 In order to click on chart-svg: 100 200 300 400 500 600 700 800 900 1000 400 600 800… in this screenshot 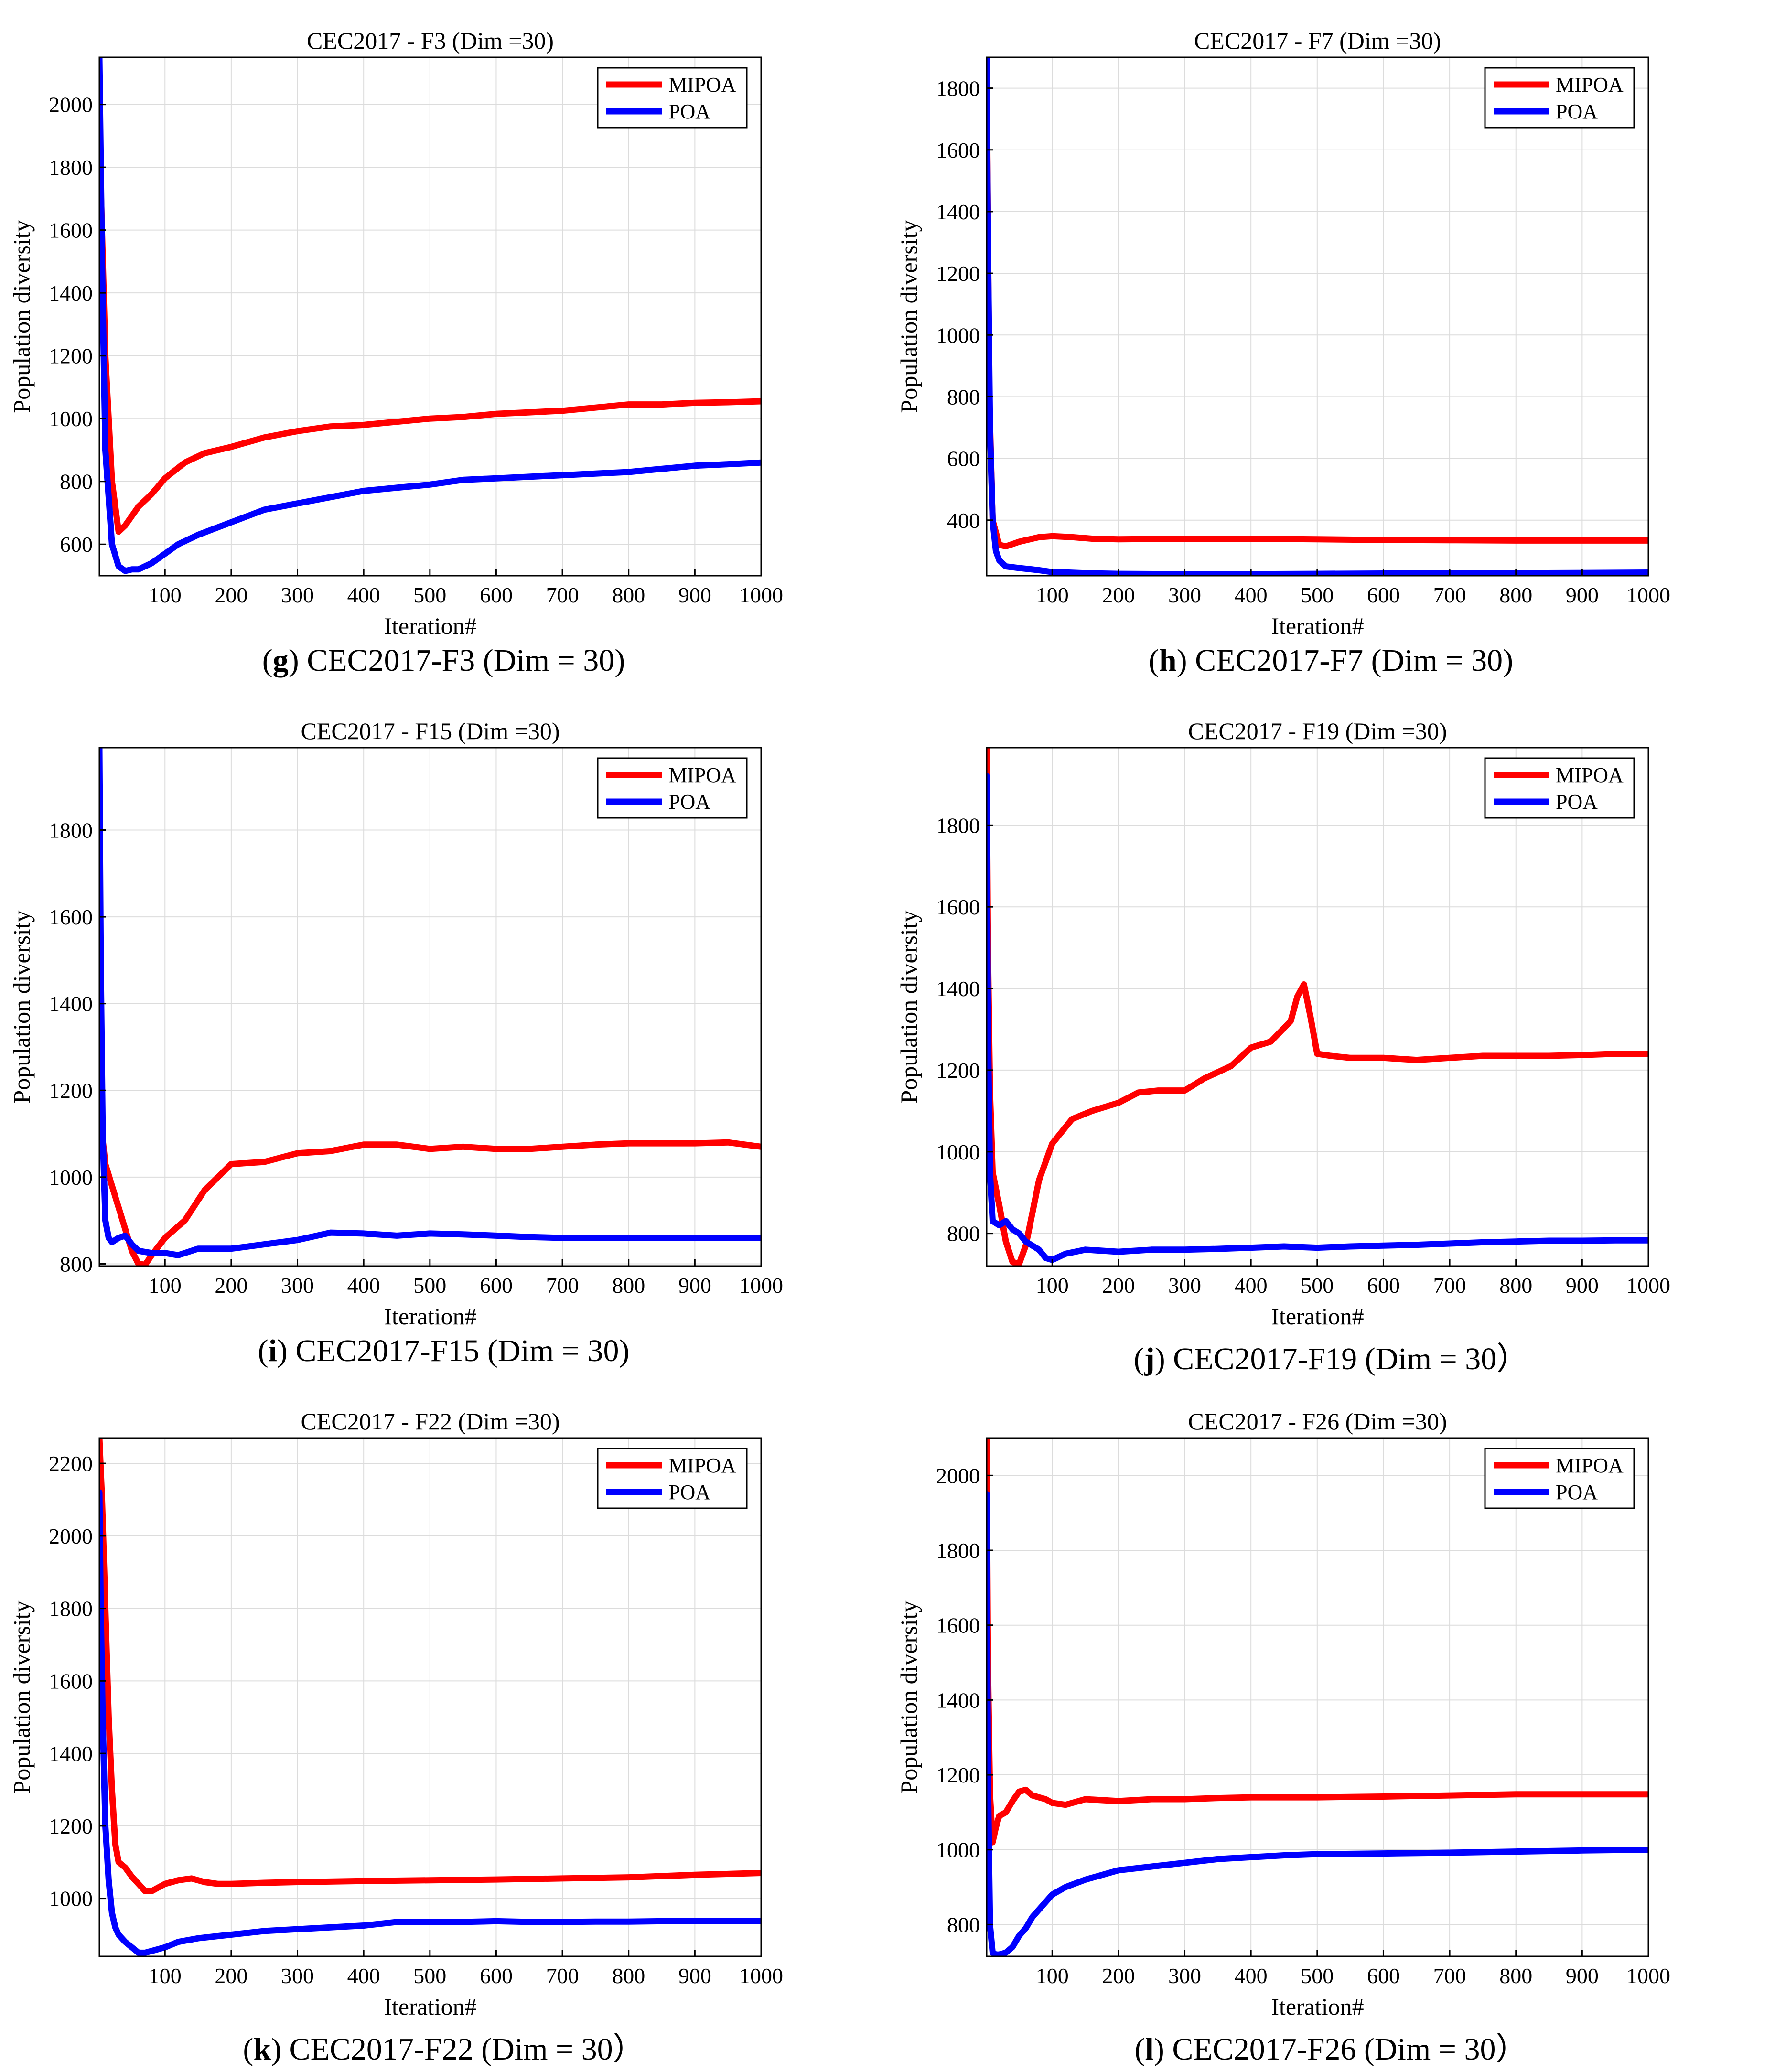, I will do `click(1282, 333)`.